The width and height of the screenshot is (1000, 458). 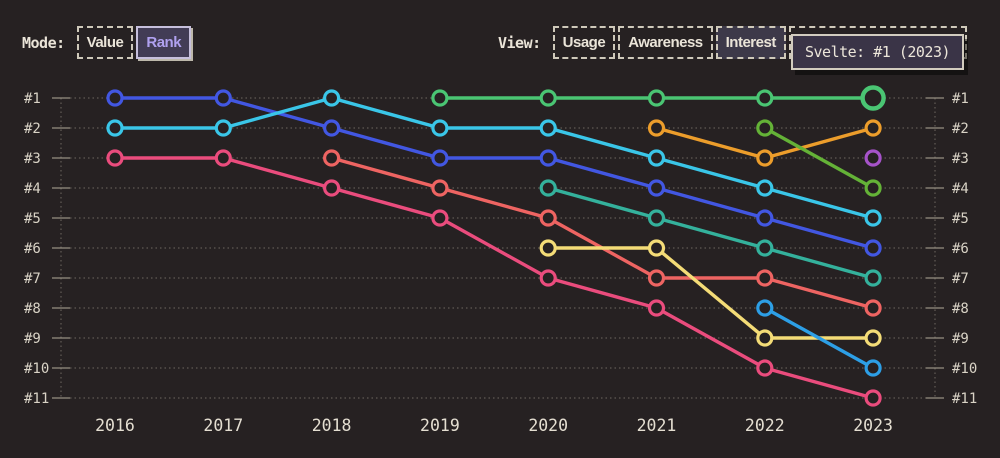 I want to click on year-label: 2018, so click(x=332, y=425).